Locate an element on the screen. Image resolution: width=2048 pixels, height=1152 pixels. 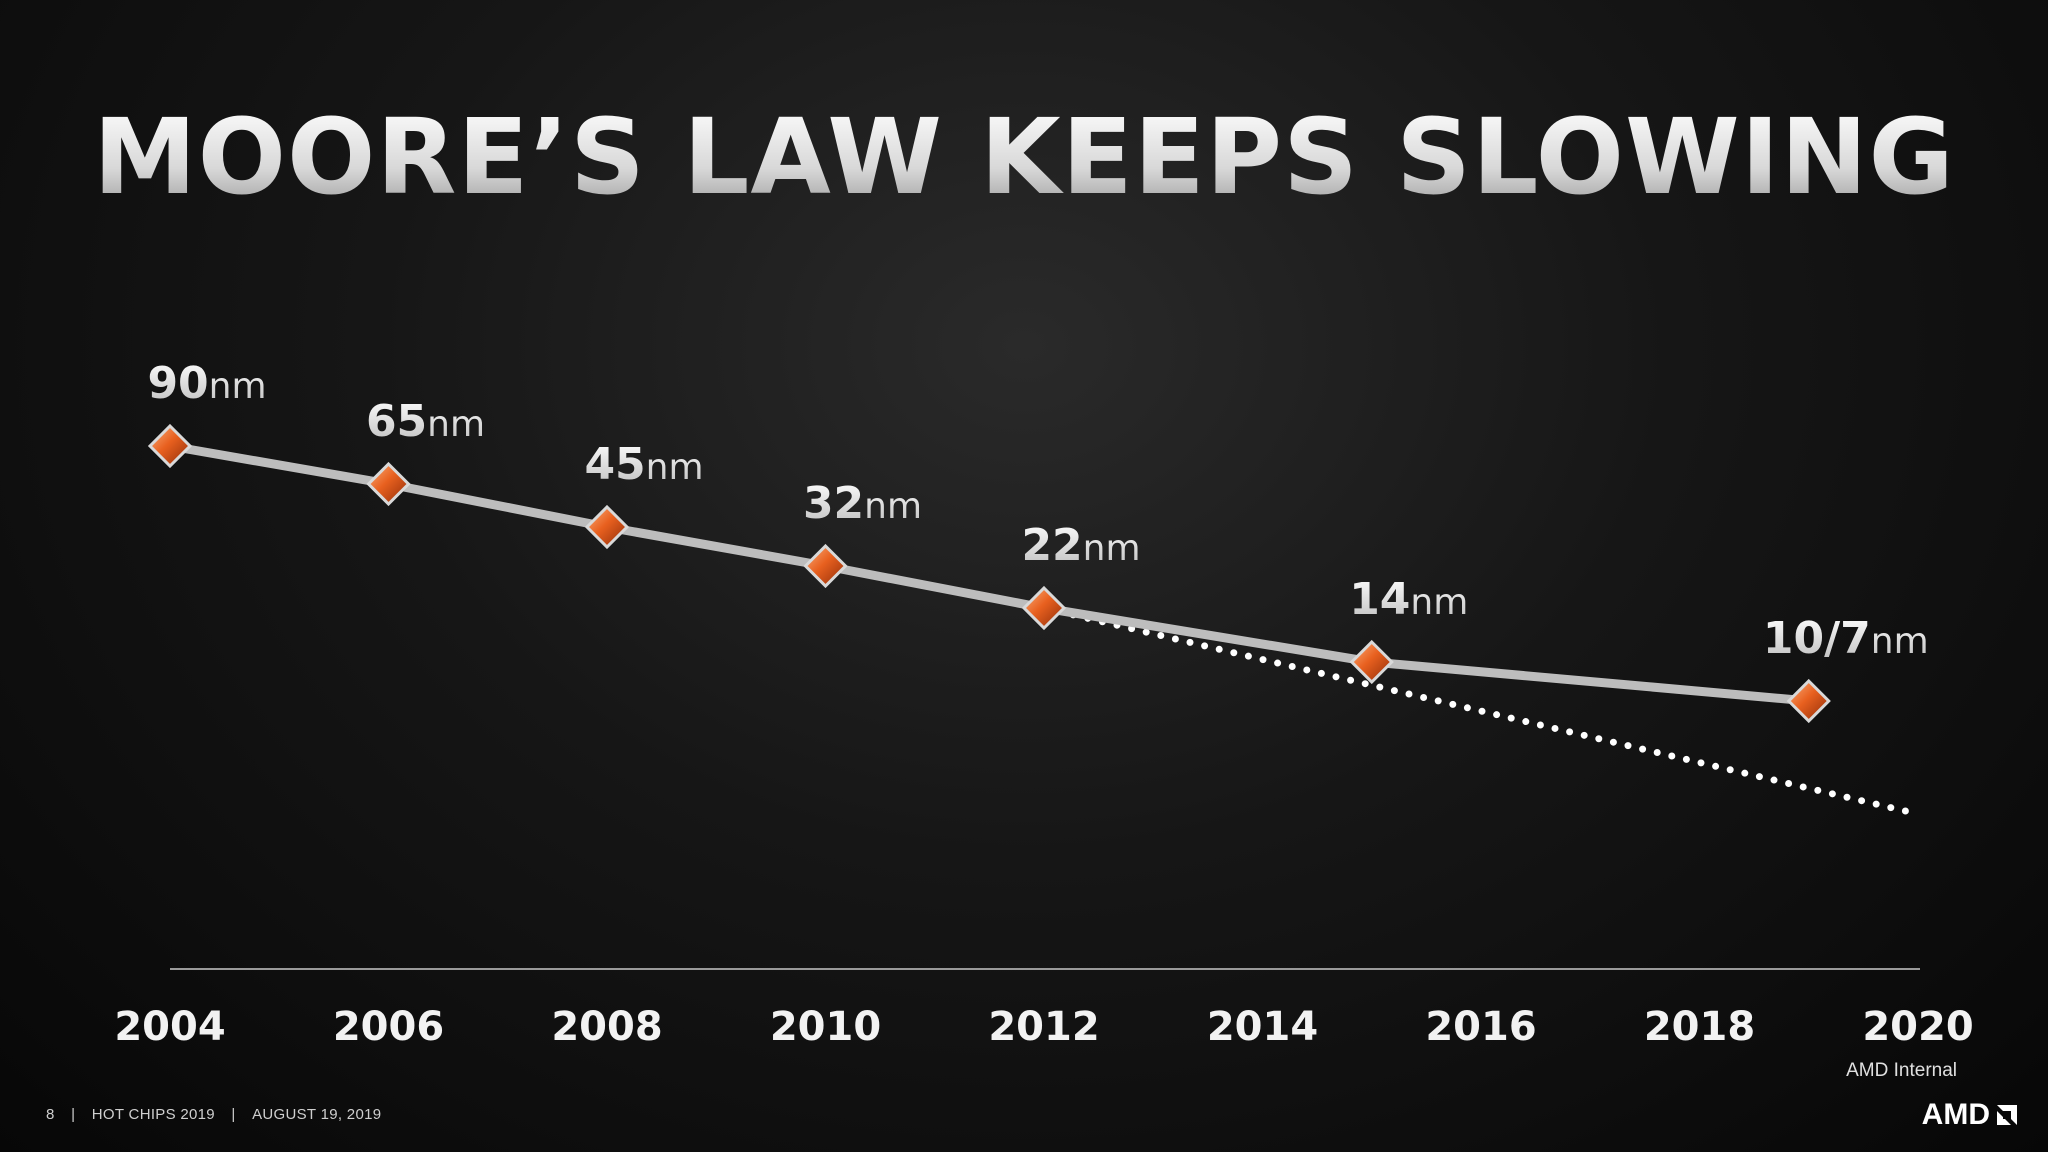
x-tick-label: 2006 is located at coordinates (388, 1027).